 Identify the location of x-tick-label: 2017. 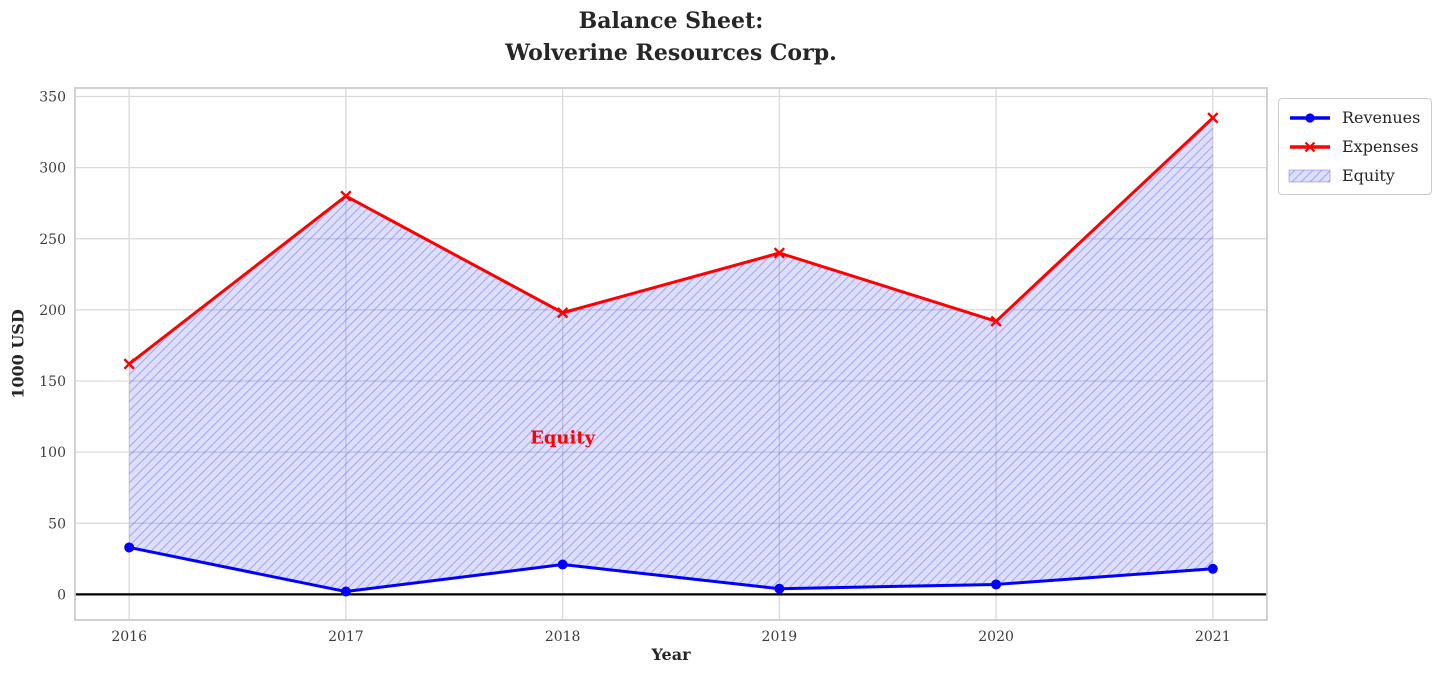
(346, 637).